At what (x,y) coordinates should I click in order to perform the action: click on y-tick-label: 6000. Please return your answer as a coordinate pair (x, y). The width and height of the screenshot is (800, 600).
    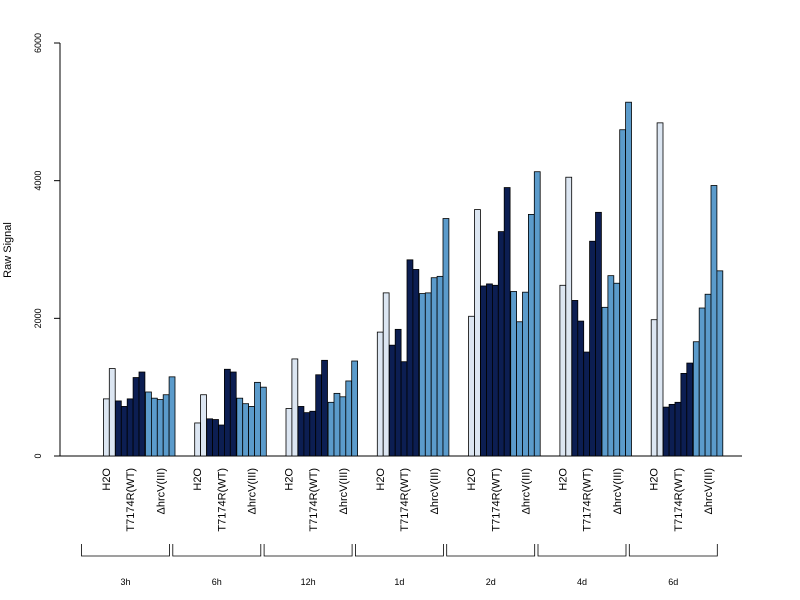
    Looking at the image, I should click on (38, 43).